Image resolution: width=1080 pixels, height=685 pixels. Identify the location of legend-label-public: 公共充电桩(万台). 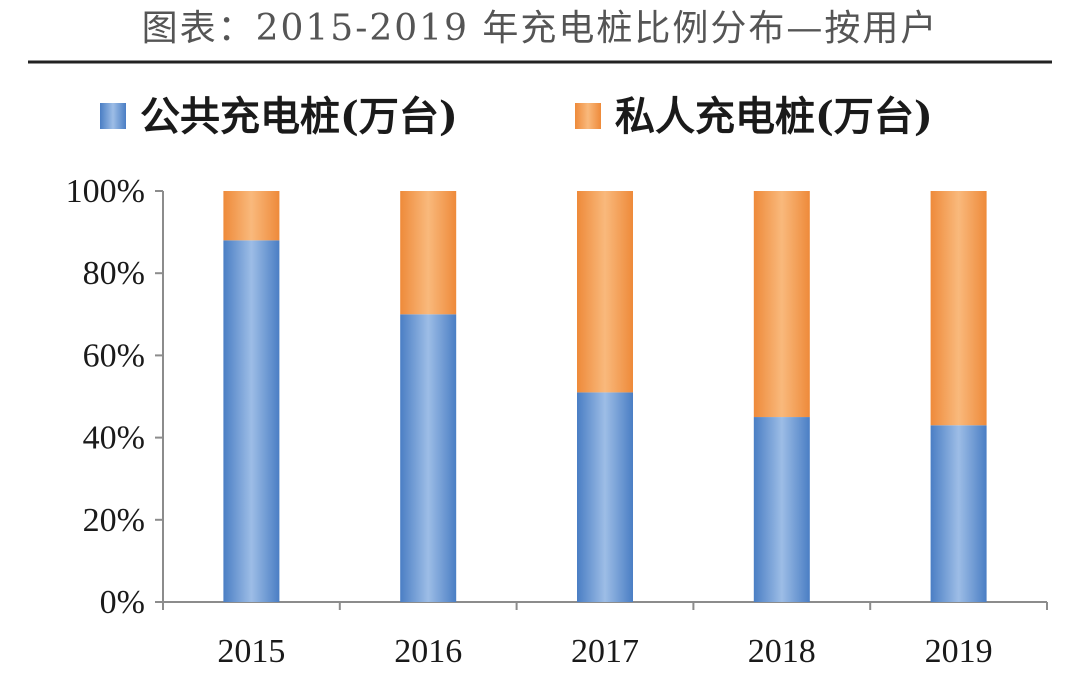
(299, 116).